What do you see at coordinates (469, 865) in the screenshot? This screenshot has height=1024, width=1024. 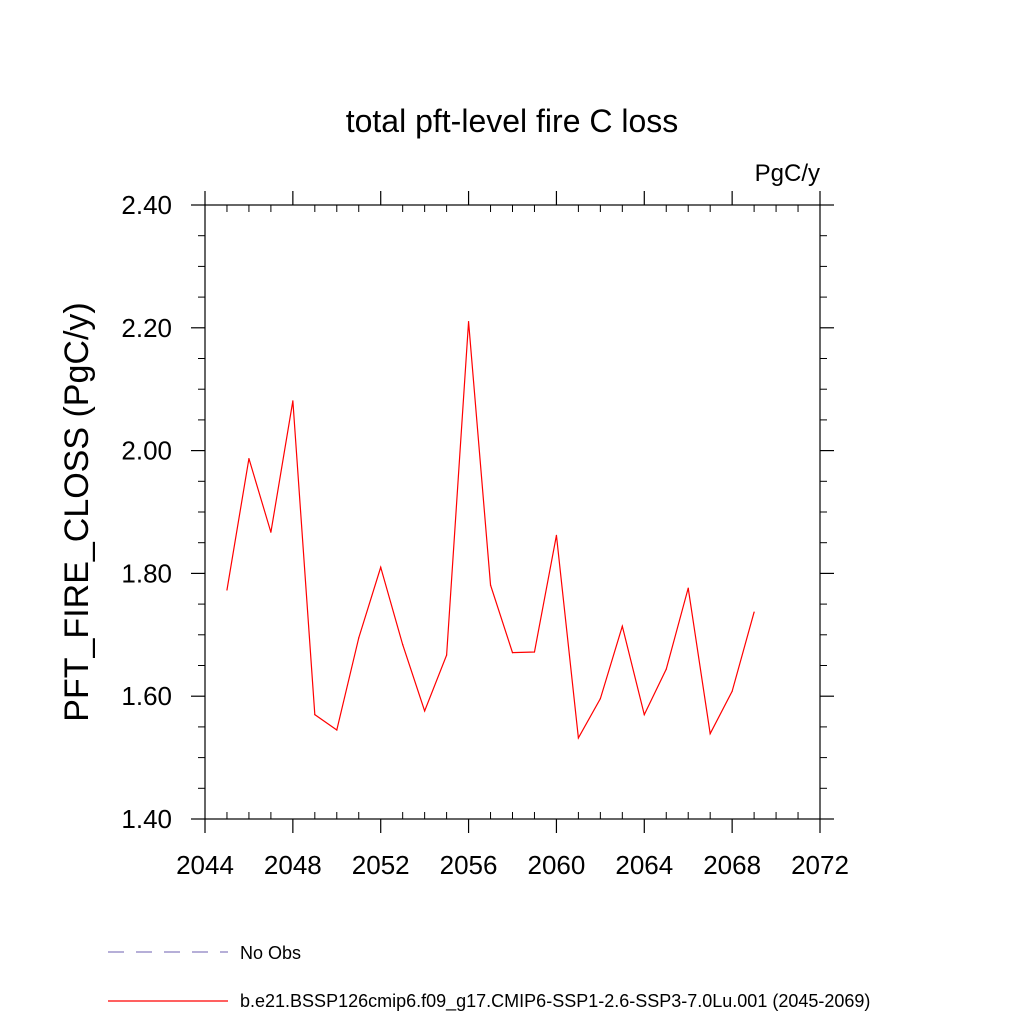 I see `x-tick-label: 2056` at bounding box center [469, 865].